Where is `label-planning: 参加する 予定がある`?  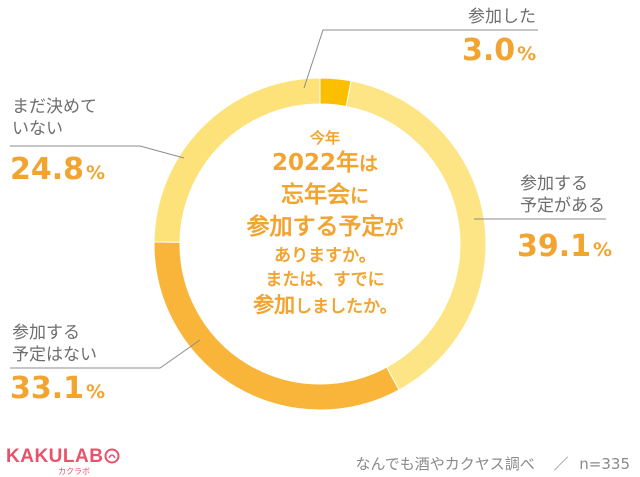 label-planning: 参加する 予定がある is located at coordinates (562, 195).